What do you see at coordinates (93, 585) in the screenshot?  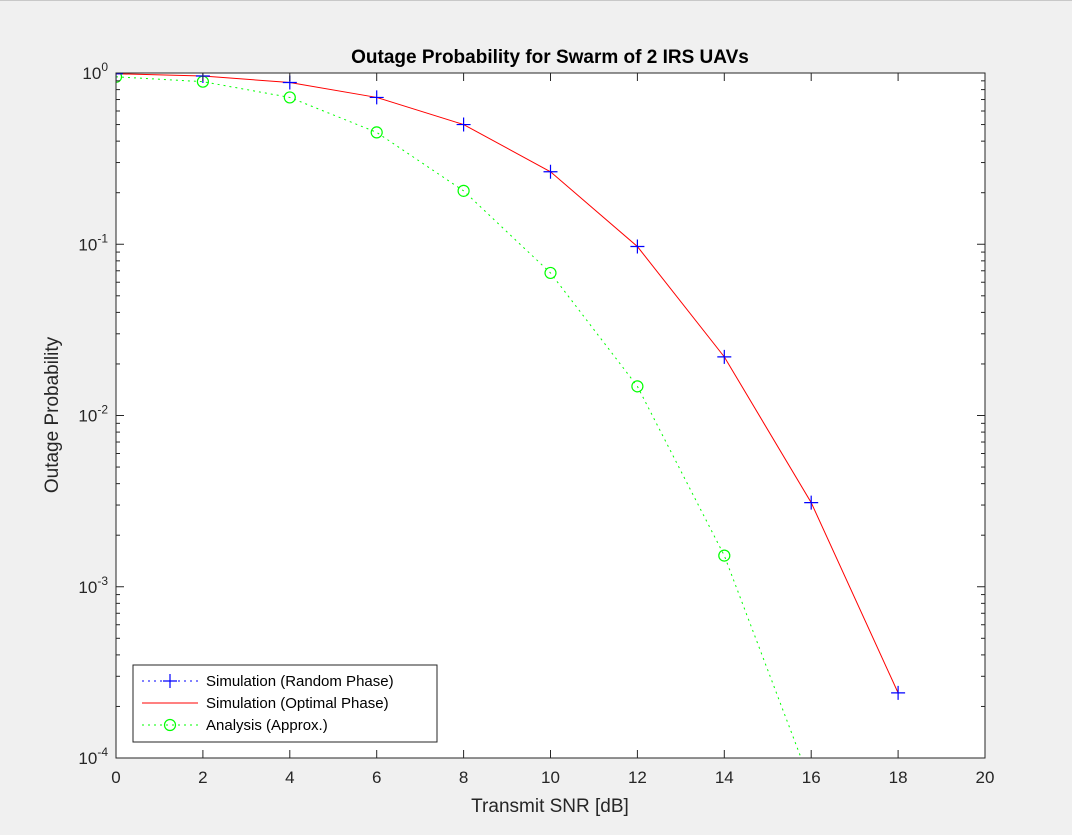 I see `y-tick-label: 10⁻³` at bounding box center [93, 585].